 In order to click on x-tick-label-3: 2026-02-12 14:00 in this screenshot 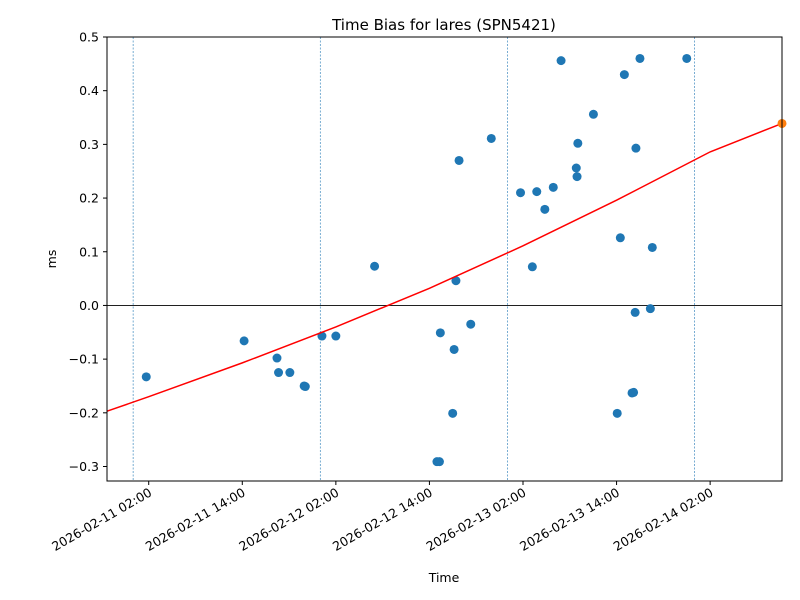, I will do `click(382, 519)`.